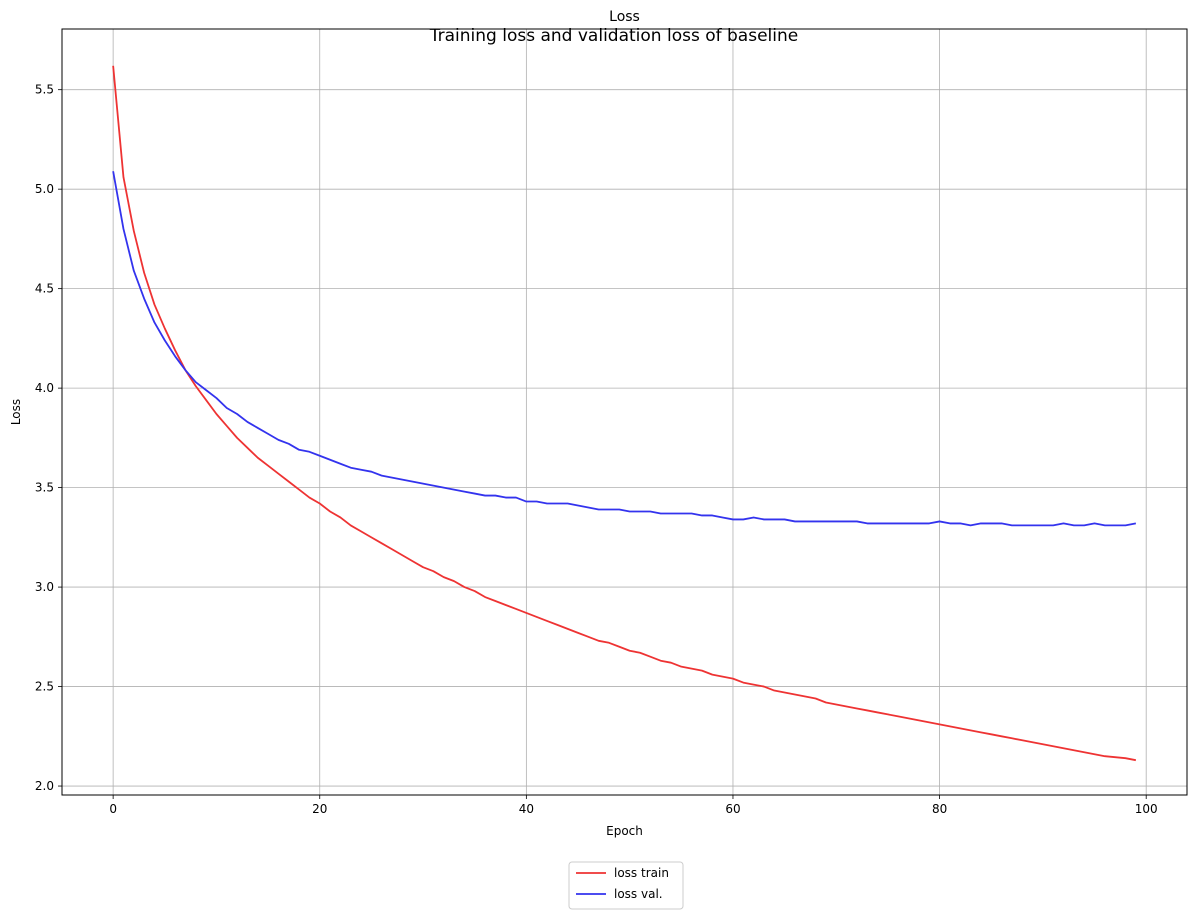 The width and height of the screenshot is (1198, 918). I want to click on y-tick-label: 4.5, so click(44, 289).